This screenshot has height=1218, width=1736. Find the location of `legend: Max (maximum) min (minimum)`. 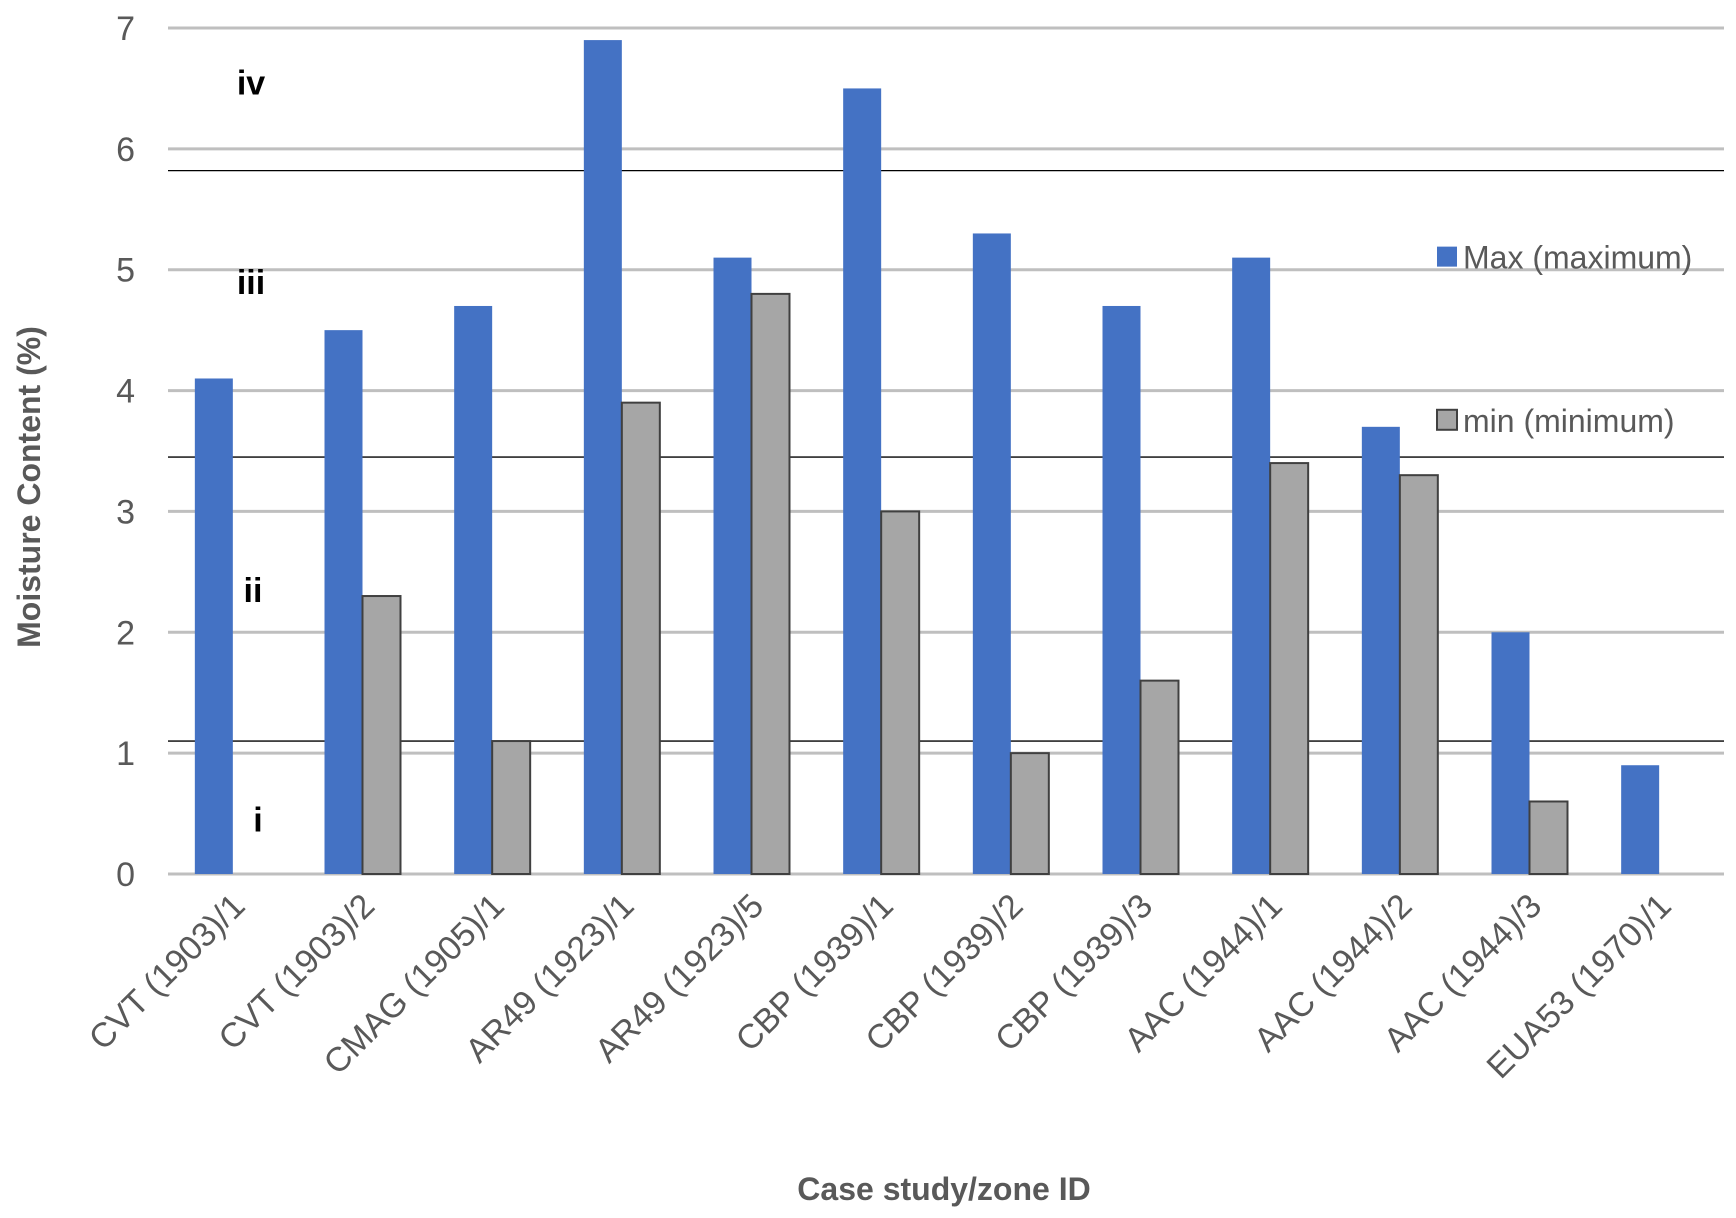

legend: Max (maximum) min (minimum) is located at coordinates (1564, 339).